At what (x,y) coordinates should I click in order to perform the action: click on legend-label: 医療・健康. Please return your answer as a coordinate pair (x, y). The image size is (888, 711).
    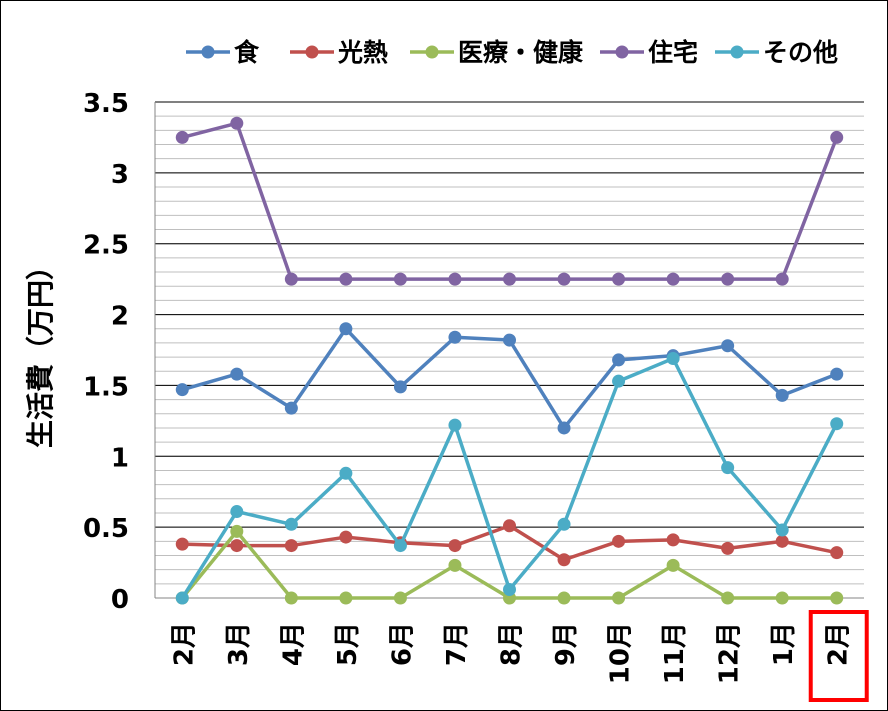
    Looking at the image, I should click on (521, 52).